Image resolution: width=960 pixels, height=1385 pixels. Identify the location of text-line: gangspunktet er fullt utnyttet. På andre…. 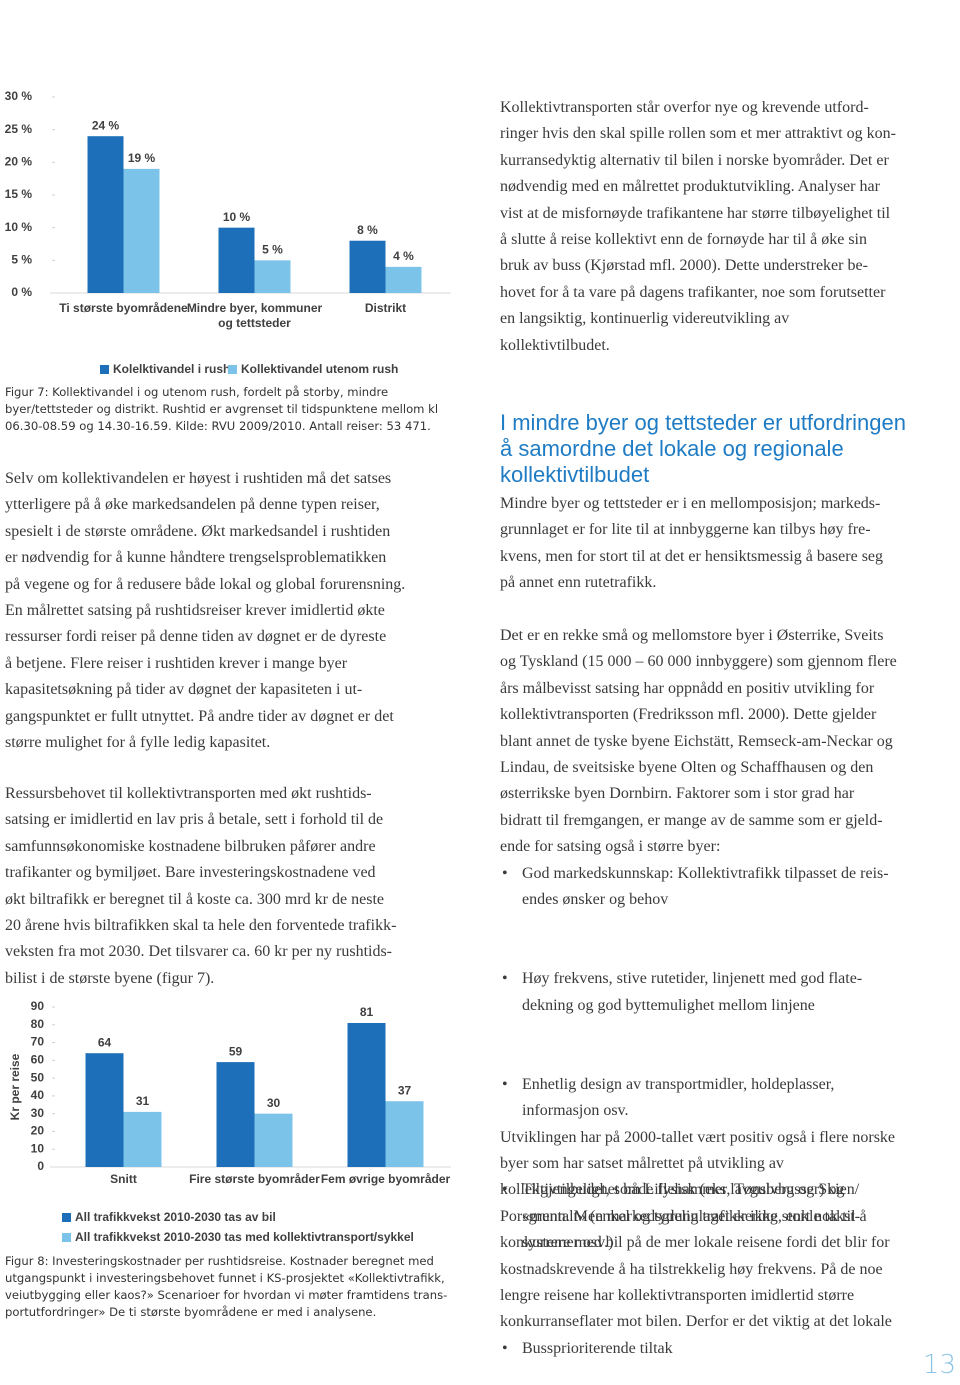
(199, 716).